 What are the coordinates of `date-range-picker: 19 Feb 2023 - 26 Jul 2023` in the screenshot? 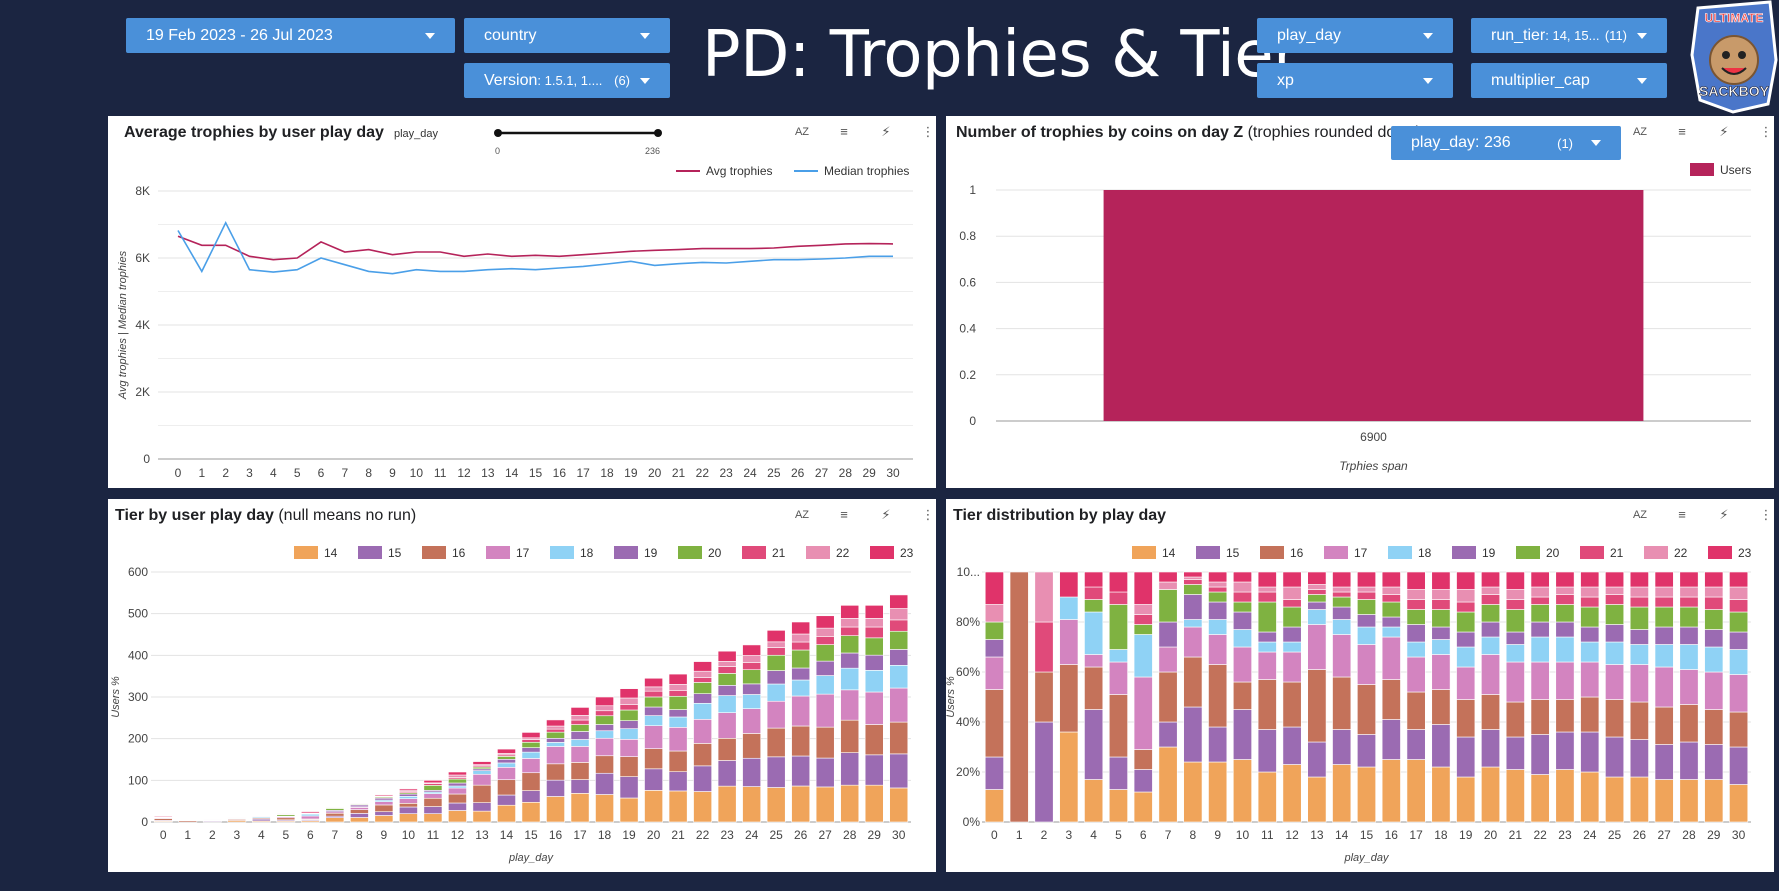 It's located at (290, 35).